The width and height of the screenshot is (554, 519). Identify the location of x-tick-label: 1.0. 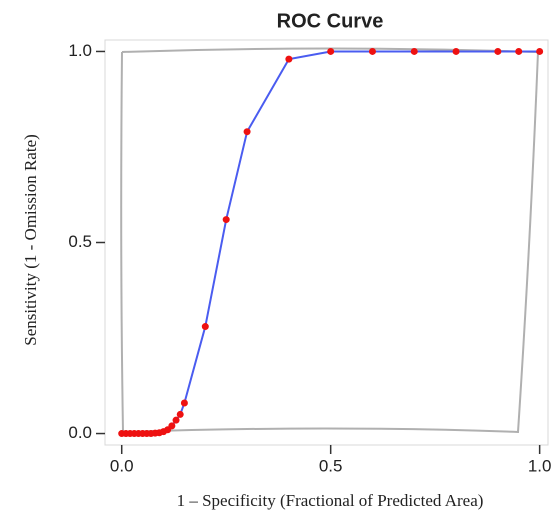
(540, 465).